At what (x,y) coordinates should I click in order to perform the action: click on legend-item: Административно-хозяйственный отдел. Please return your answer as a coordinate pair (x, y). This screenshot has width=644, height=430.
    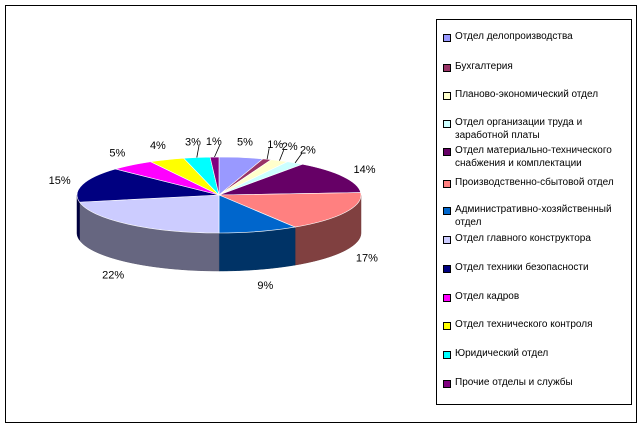
    Looking at the image, I should click on (536, 216).